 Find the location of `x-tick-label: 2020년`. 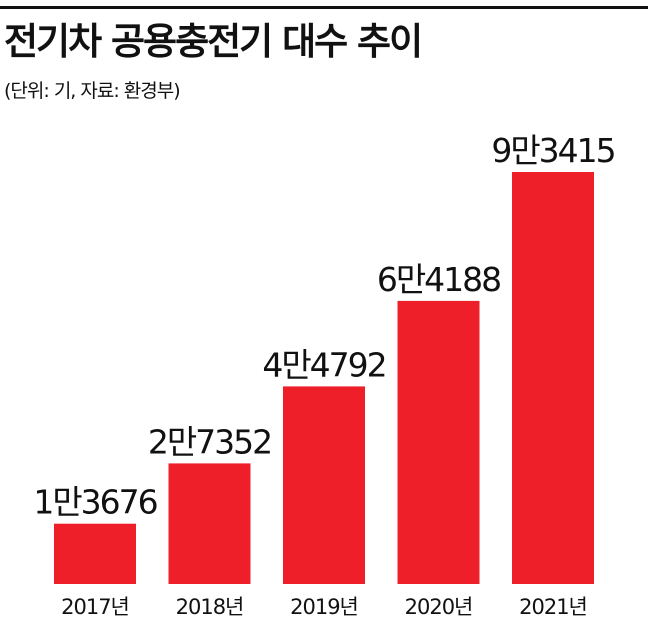

x-tick-label: 2020년 is located at coordinates (439, 607).